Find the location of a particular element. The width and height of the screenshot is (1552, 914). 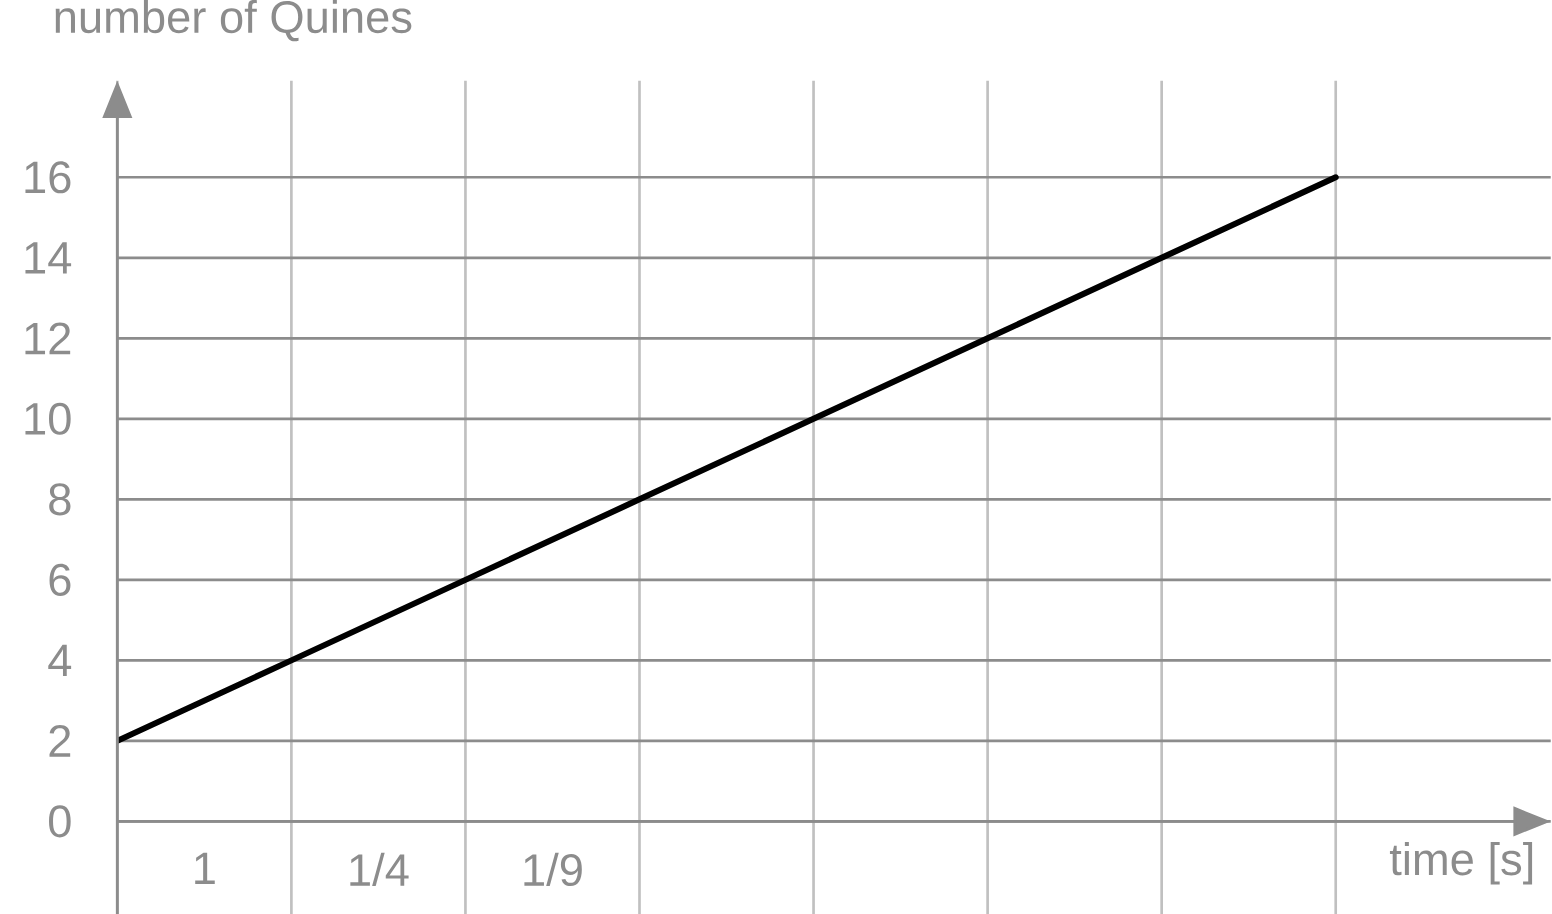

y-tick-label: 6 is located at coordinates (60, 579).